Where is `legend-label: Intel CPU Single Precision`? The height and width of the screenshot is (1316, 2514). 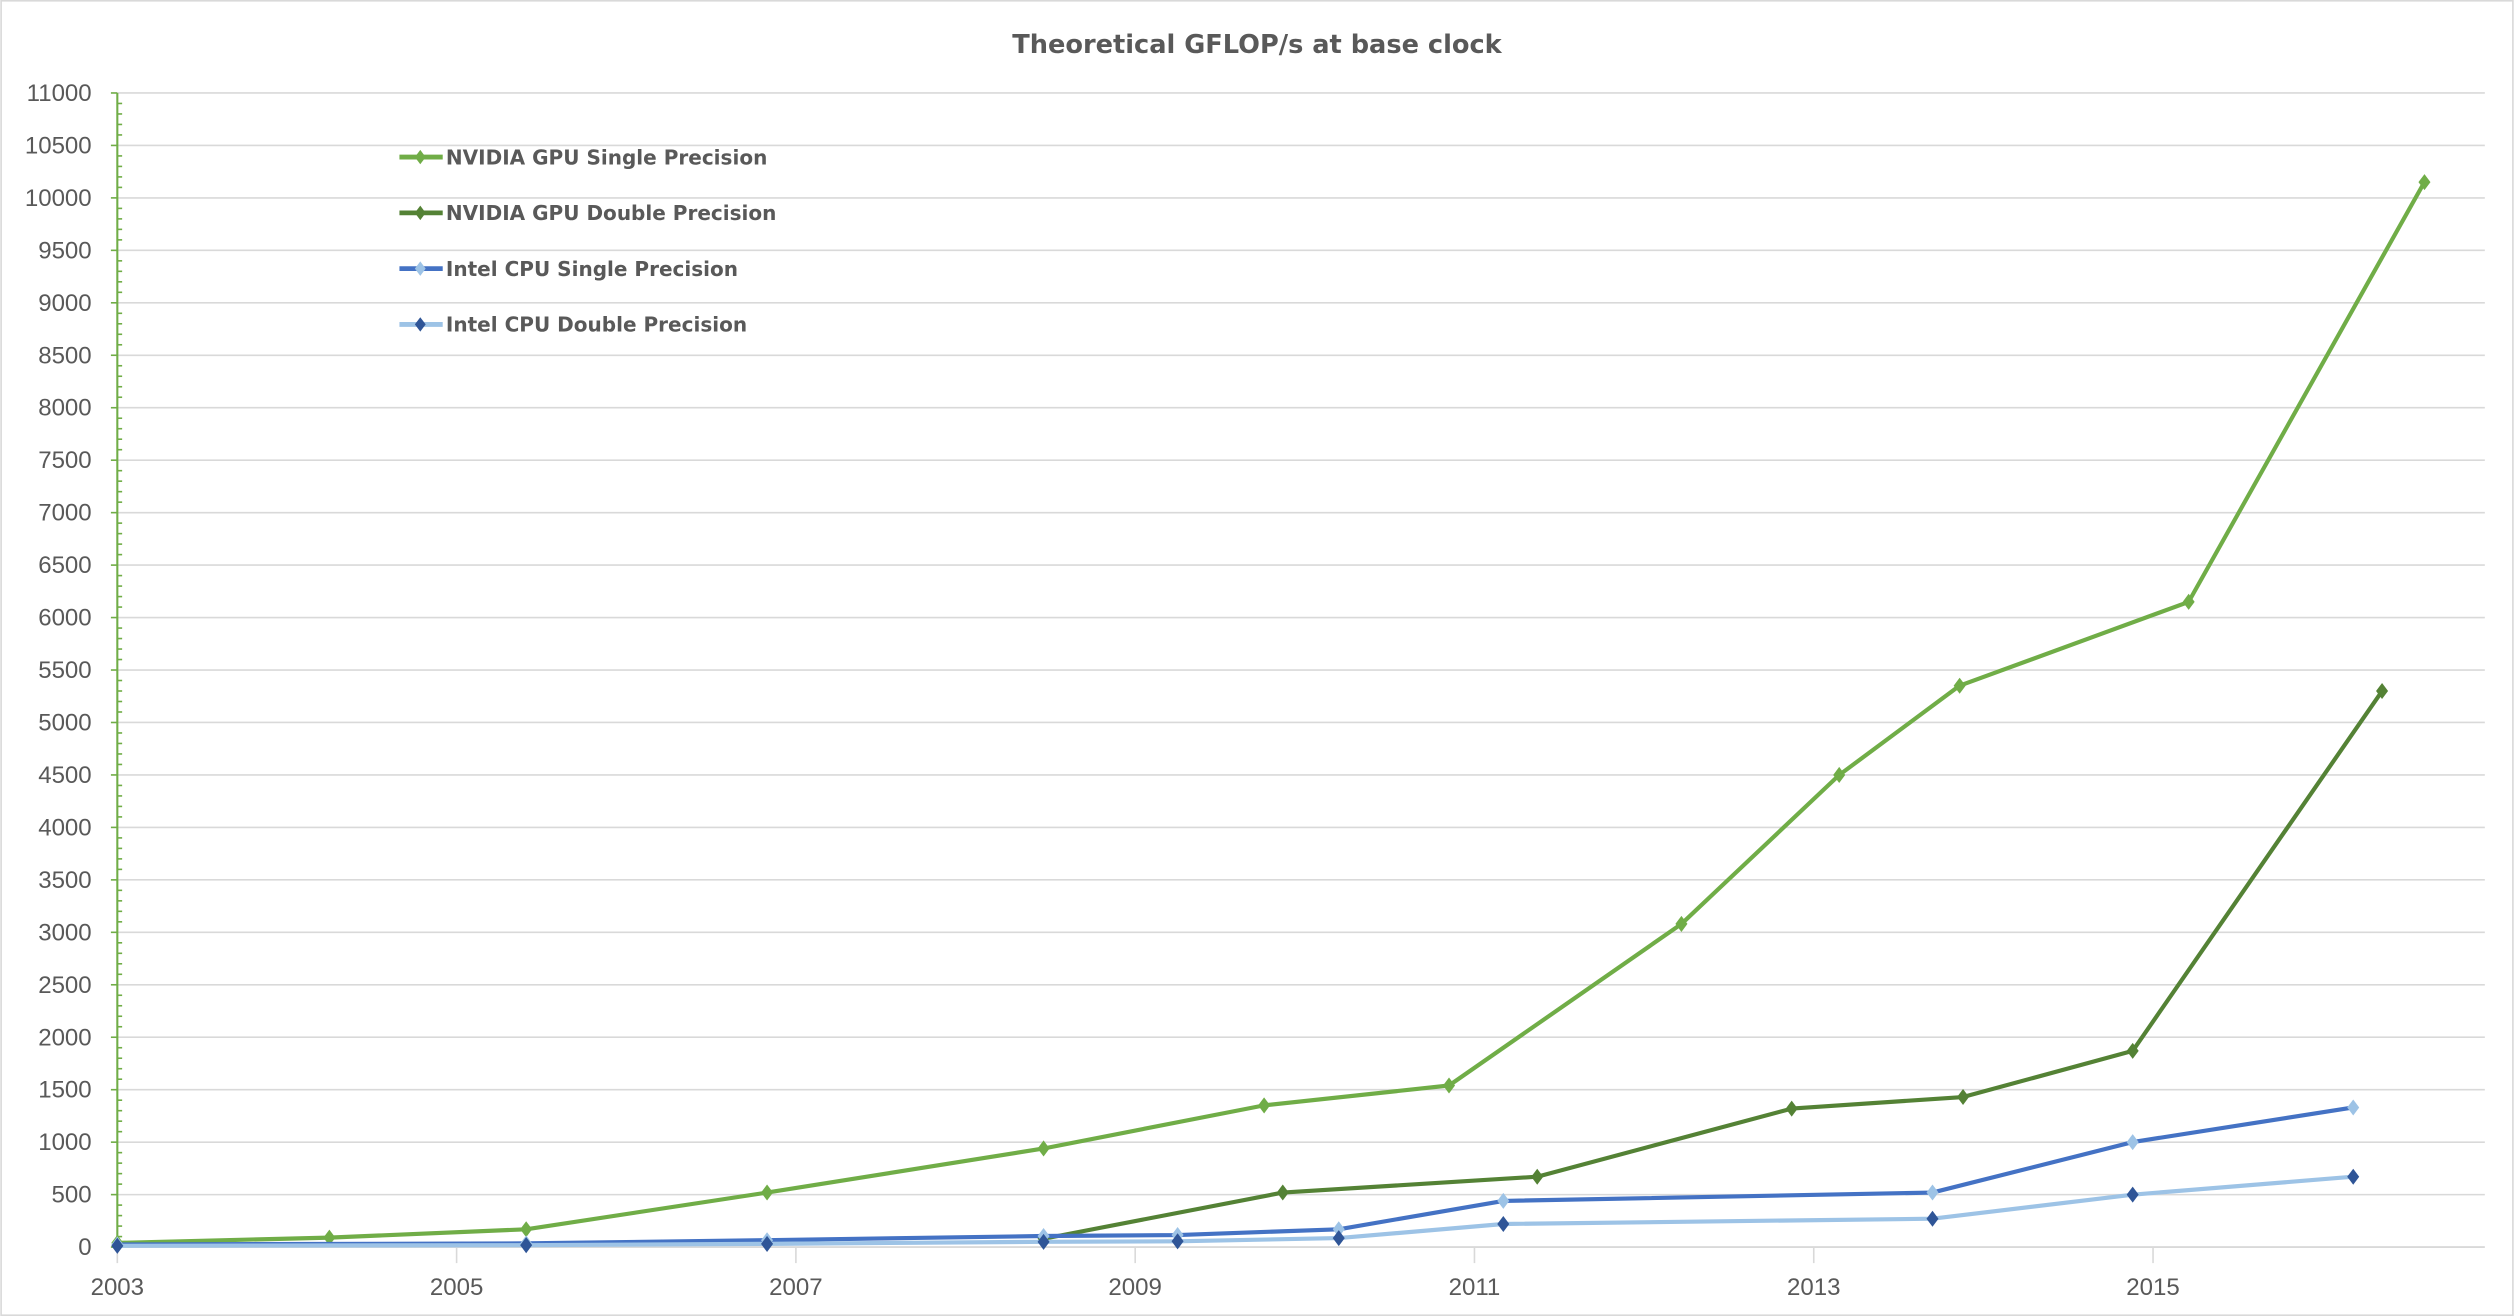 legend-label: Intel CPU Single Precision is located at coordinates (592, 269).